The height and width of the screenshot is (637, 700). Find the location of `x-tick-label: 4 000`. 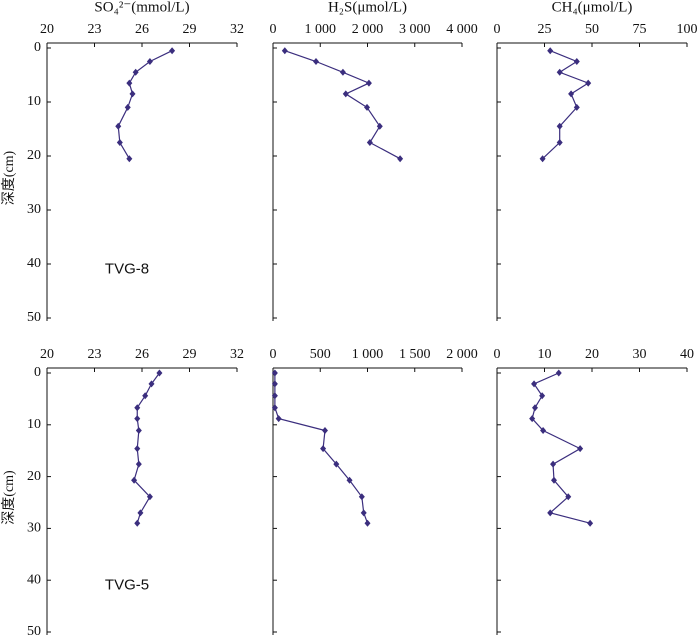

x-tick-label: 4 000 is located at coordinates (462, 29).